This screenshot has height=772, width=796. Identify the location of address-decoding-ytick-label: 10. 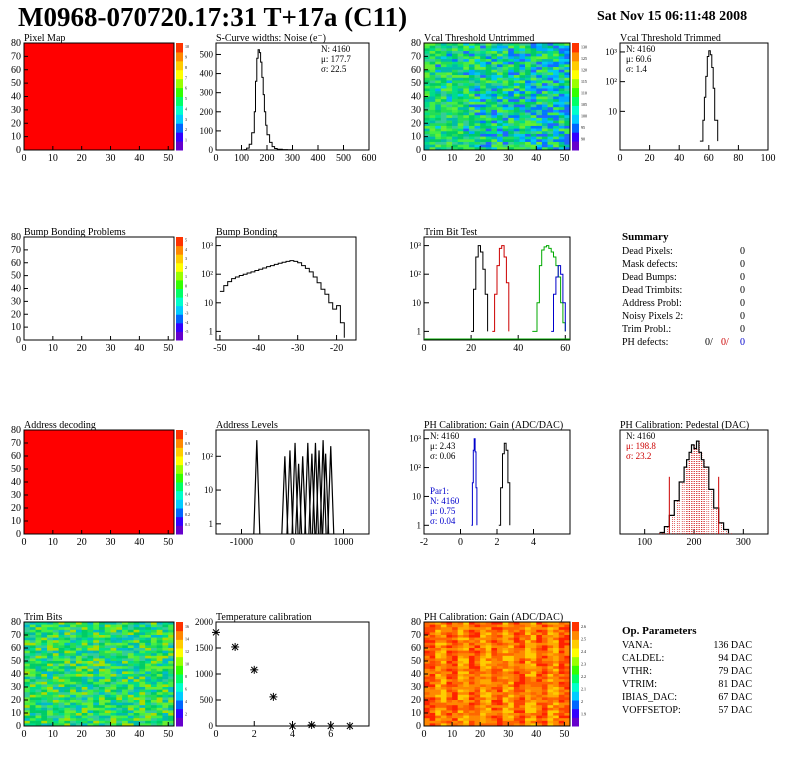
(16, 521).